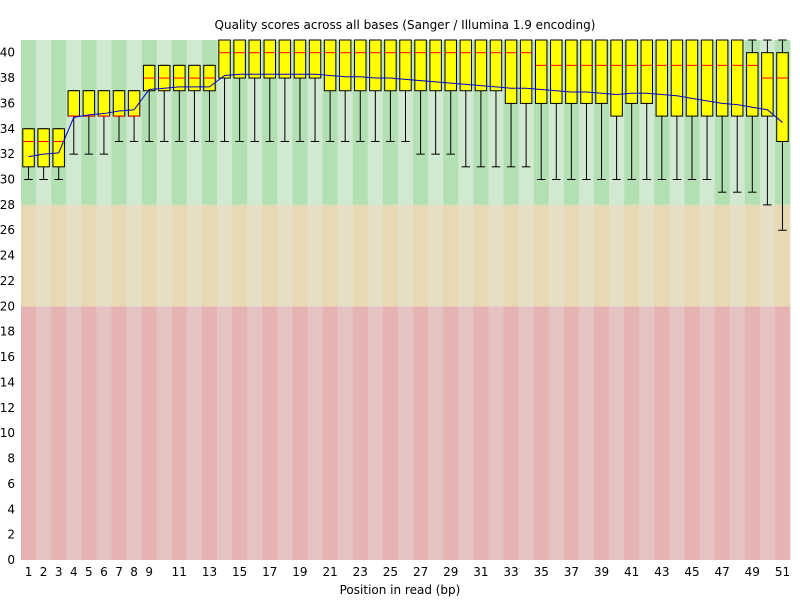 This screenshot has height=600, width=800. Describe the element at coordinates (480, 572) in the screenshot. I see `x-tick-label-31: 31` at that location.